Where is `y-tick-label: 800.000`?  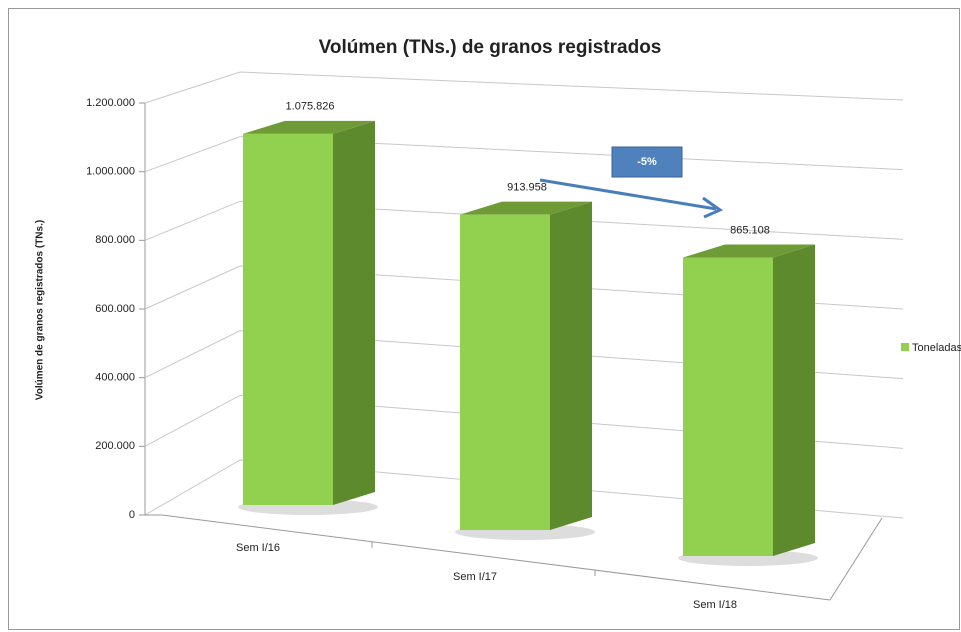
y-tick-label: 800.000 is located at coordinates (115, 240).